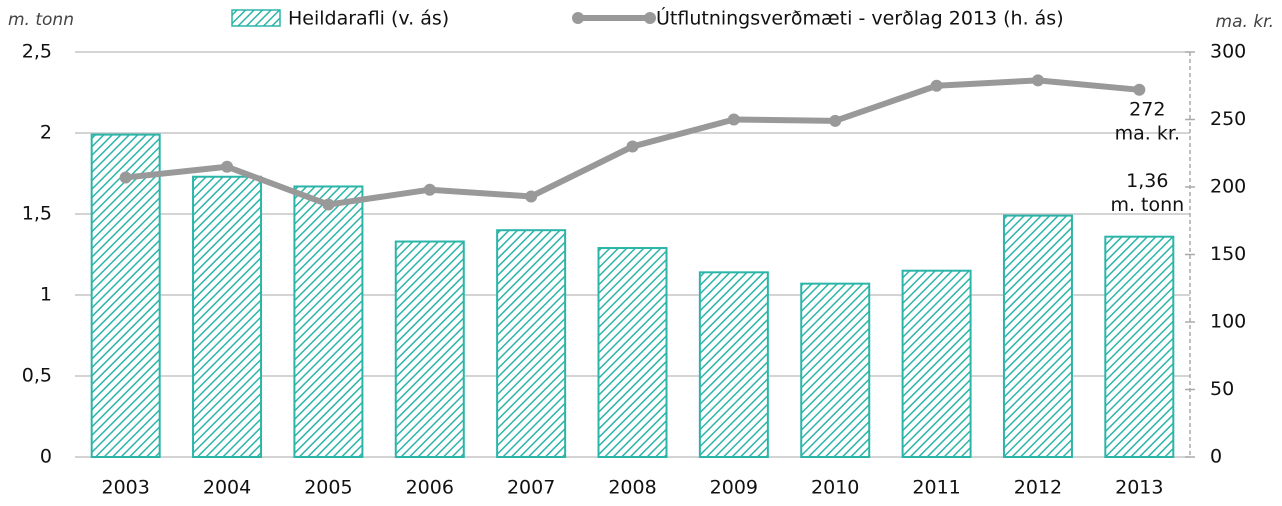 This screenshot has width=1282, height=506. I want to click on y2-tick-label: 150, so click(1228, 254).